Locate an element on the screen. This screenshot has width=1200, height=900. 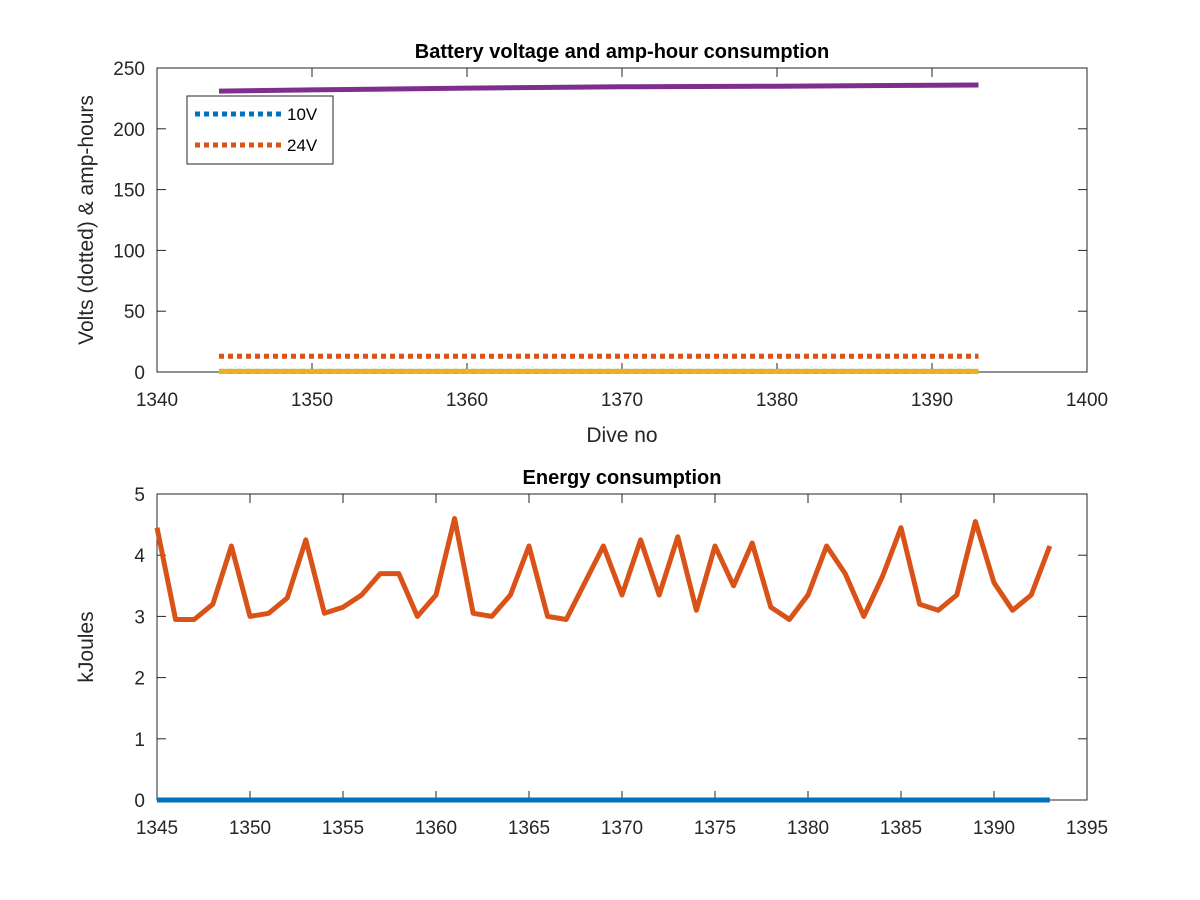
legend: 10V 24V is located at coordinates (260, 130).